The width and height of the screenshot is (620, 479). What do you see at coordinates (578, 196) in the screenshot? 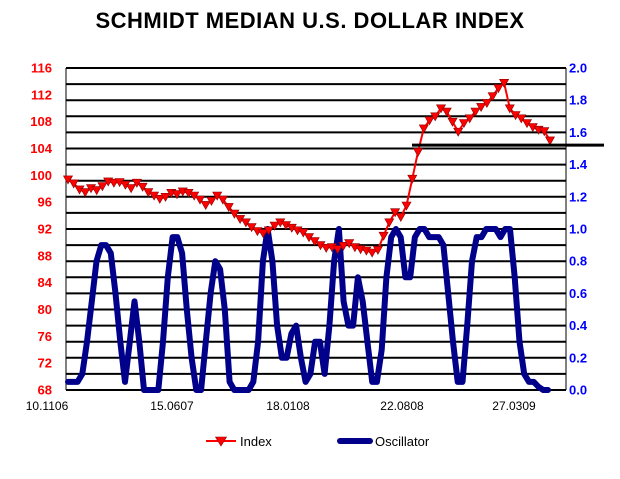
I see `right-tick-label: 1.2` at bounding box center [578, 196].